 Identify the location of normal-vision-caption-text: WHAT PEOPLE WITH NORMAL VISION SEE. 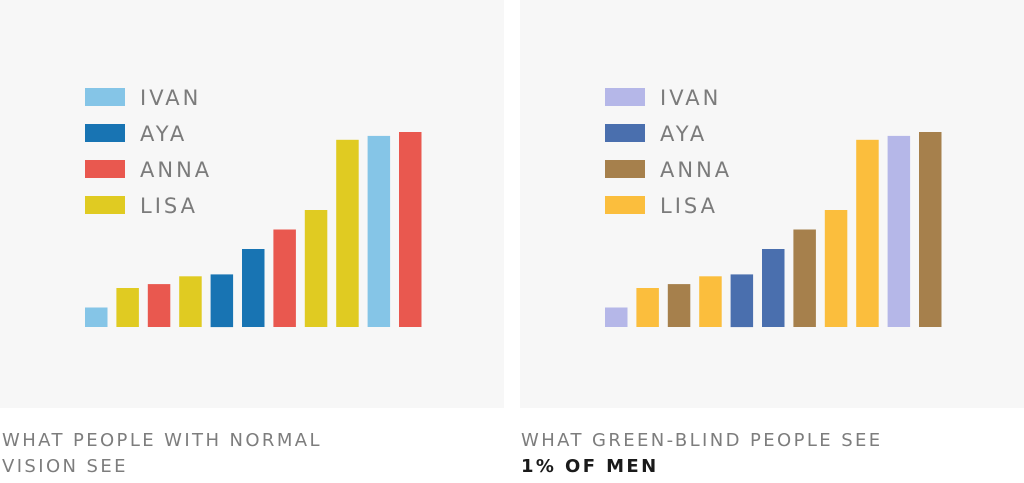
(162, 453).